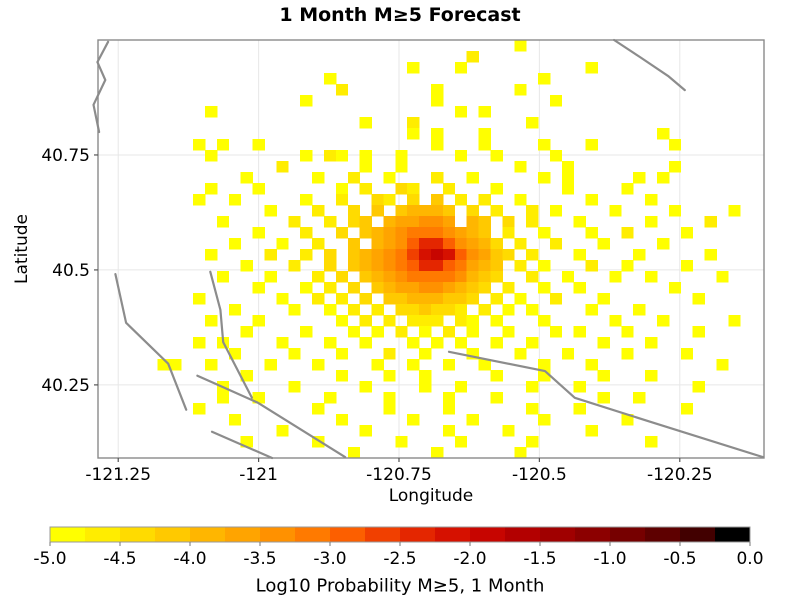 The height and width of the screenshot is (607, 800). What do you see at coordinates (22, 249) in the screenshot?
I see `y-axis-label: Latitude` at bounding box center [22, 249].